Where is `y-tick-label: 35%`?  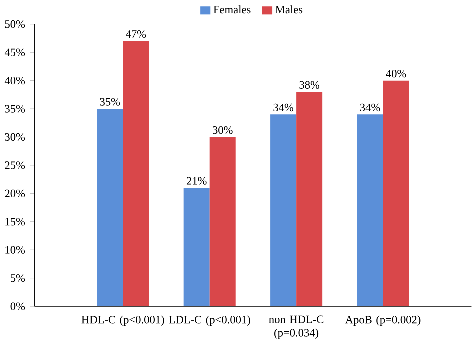 y-tick-label: 35% is located at coordinates (15, 109).